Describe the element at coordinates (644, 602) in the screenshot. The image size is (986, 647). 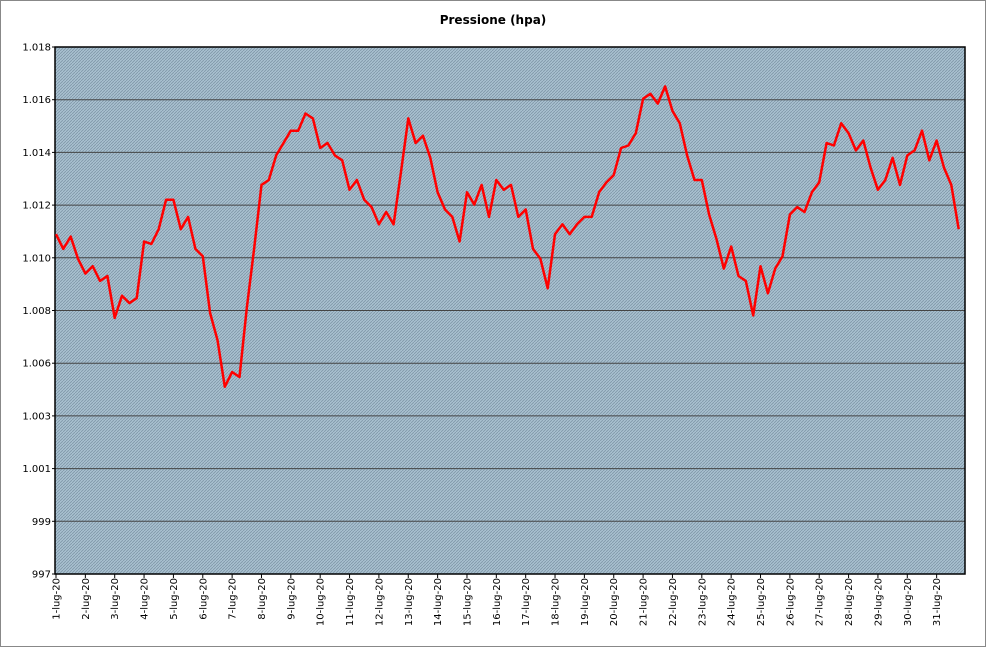
I see `x-tick-label: 21-lug-20` at that location.